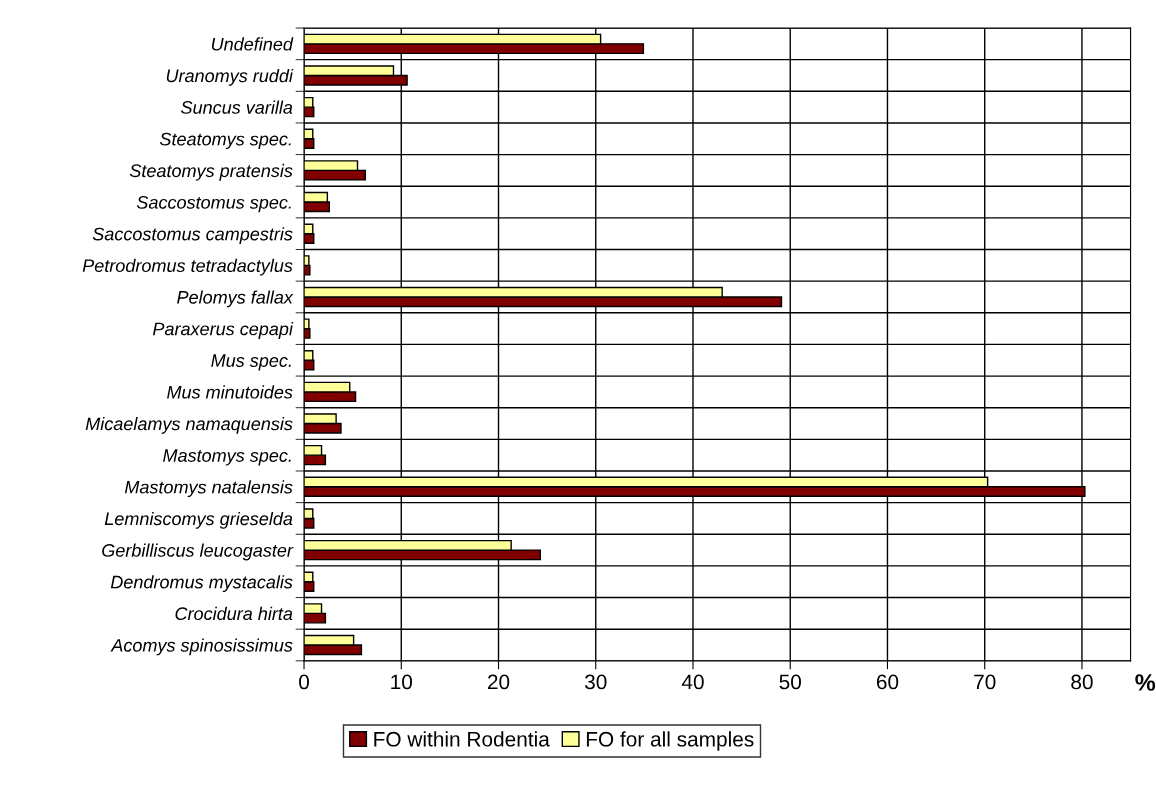 Image resolution: width=1156 pixels, height=801 pixels. I want to click on y-tick-label: Mastomys spec., so click(227, 457).